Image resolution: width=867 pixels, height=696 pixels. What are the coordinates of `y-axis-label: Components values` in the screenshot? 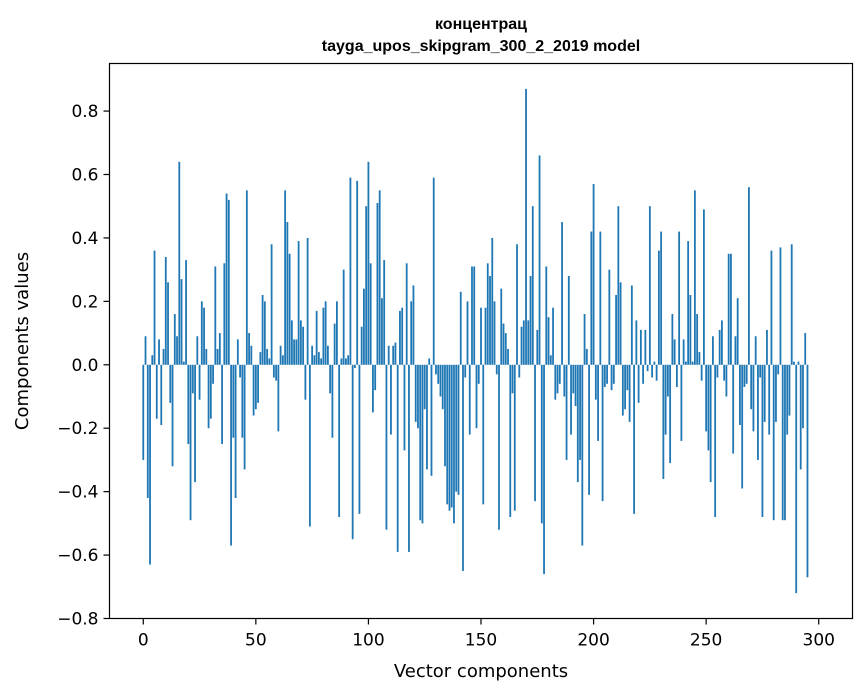 It's located at (22, 341).